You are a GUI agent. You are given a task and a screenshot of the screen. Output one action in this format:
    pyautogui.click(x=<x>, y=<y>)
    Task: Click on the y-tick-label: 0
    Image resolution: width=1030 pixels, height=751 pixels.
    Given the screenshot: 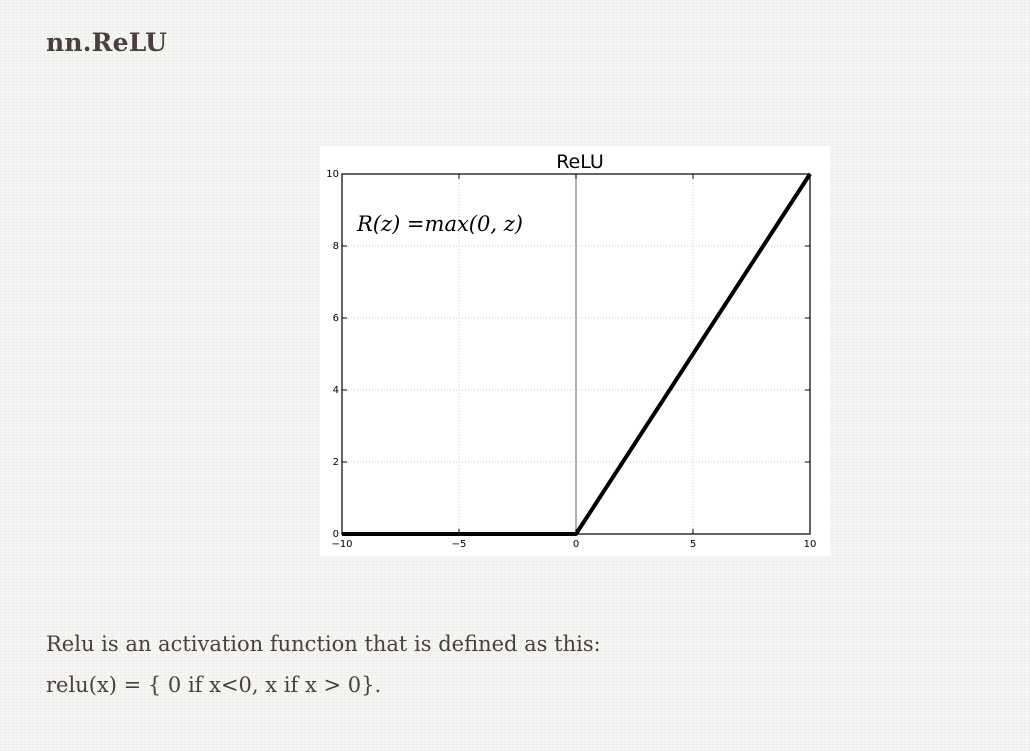 What is the action you would take?
    pyautogui.click(x=336, y=534)
    